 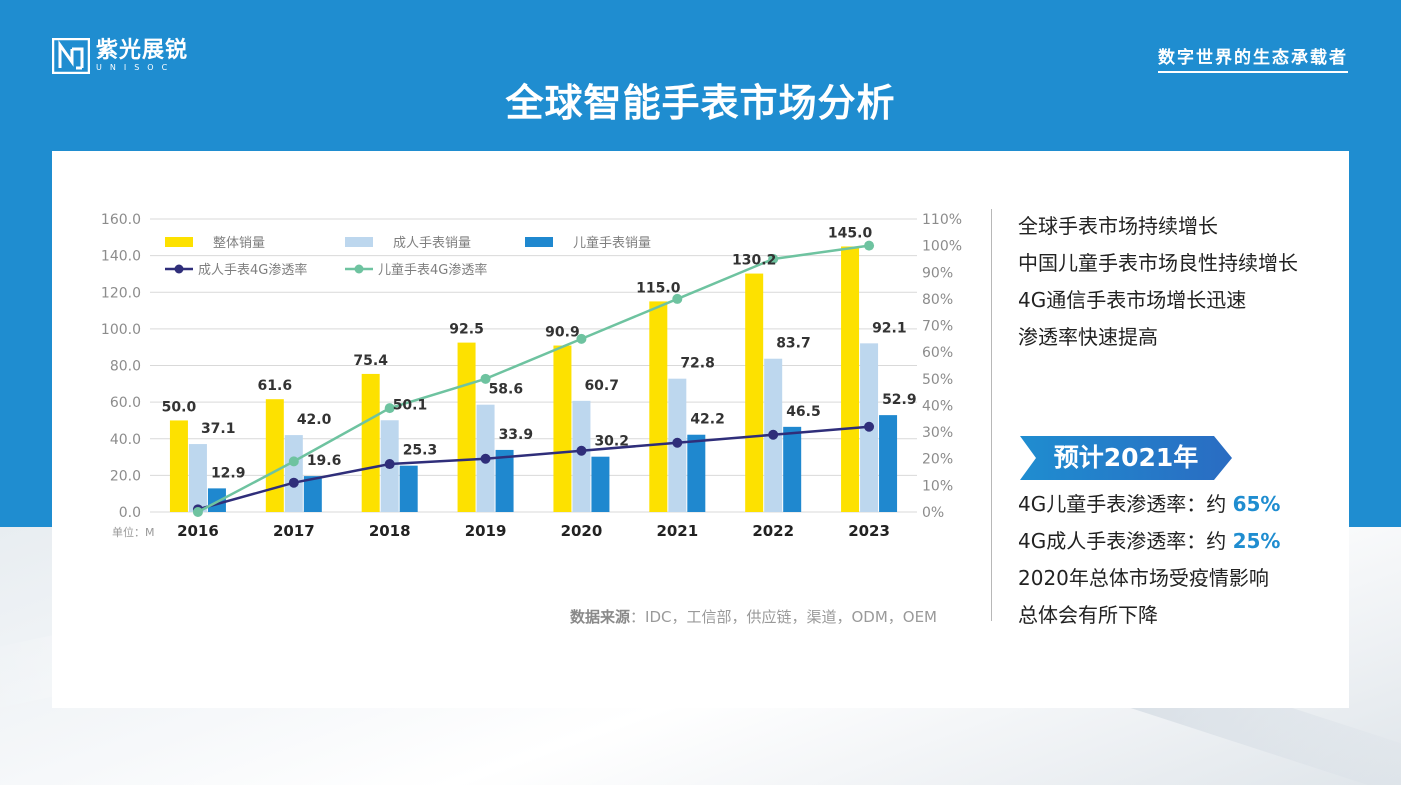 I want to click on x-tick-label: 2016, so click(x=198, y=531).